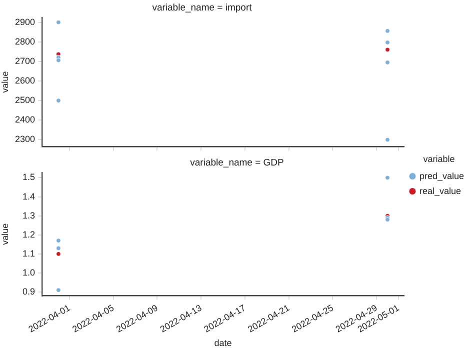  Describe the element at coordinates (28, 253) in the screenshot. I see `y-tick-label: 1.1` at that location.